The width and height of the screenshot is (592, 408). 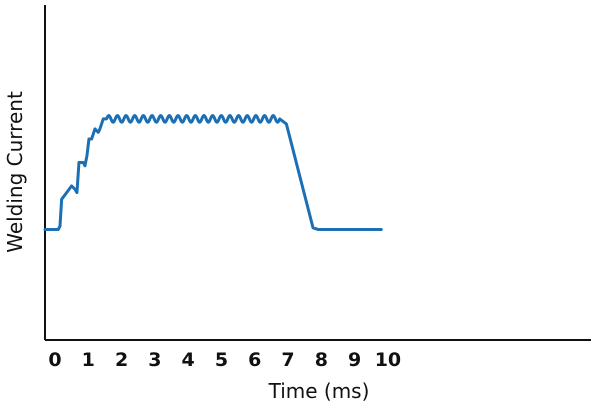 I want to click on x-tick-label: 4, so click(x=188, y=360).